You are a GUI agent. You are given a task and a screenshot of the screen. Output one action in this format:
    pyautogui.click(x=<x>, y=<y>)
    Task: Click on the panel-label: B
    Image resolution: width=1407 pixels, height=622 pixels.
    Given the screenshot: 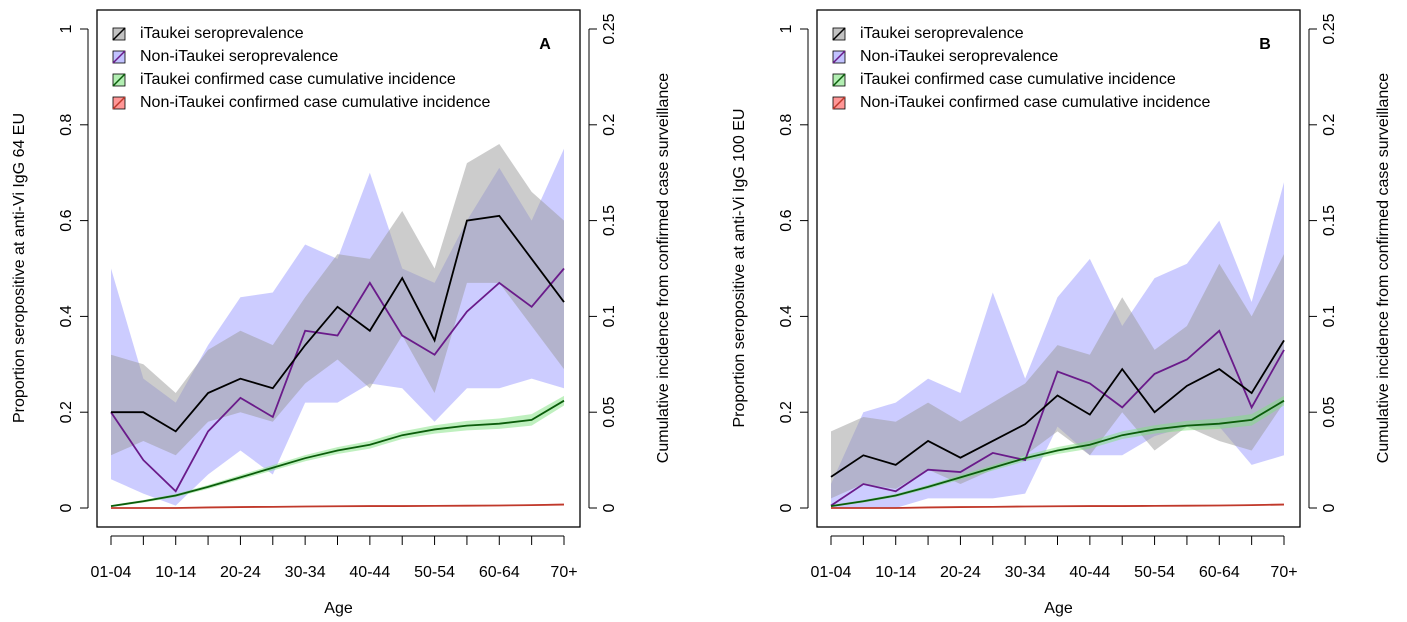 What is the action you would take?
    pyautogui.click(x=1265, y=44)
    